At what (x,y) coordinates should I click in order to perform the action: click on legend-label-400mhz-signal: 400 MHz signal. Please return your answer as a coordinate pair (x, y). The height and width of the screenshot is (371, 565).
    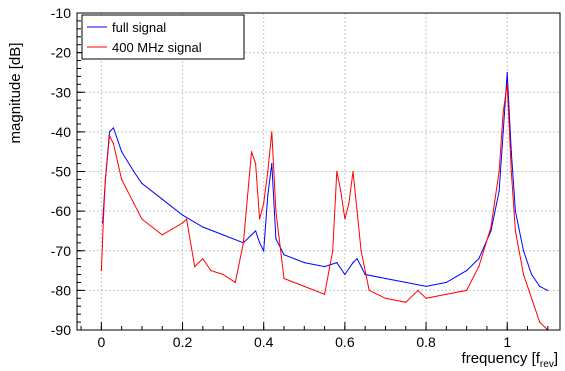
    Looking at the image, I should click on (157, 47).